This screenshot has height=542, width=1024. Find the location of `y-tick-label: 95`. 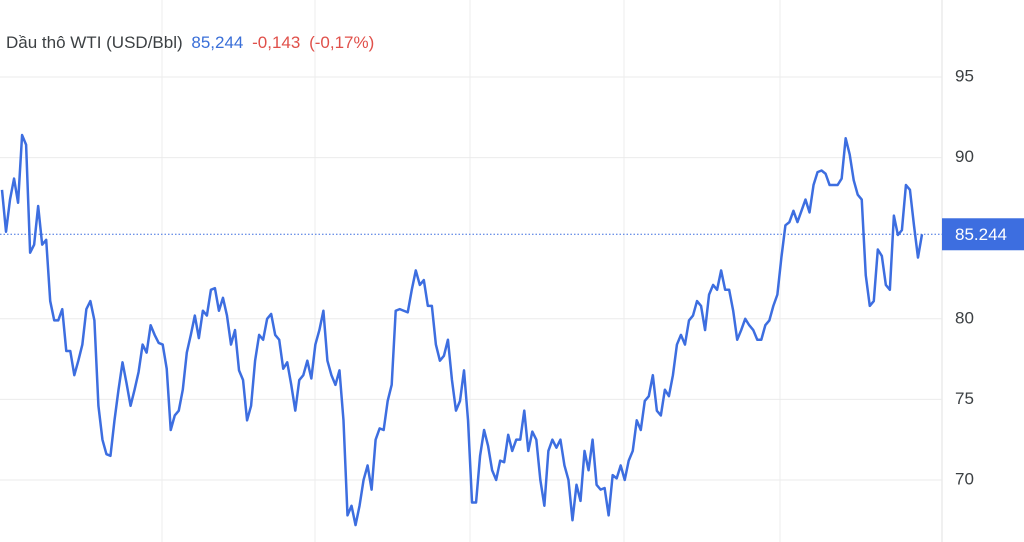

y-tick-label: 95 is located at coordinates (964, 76).